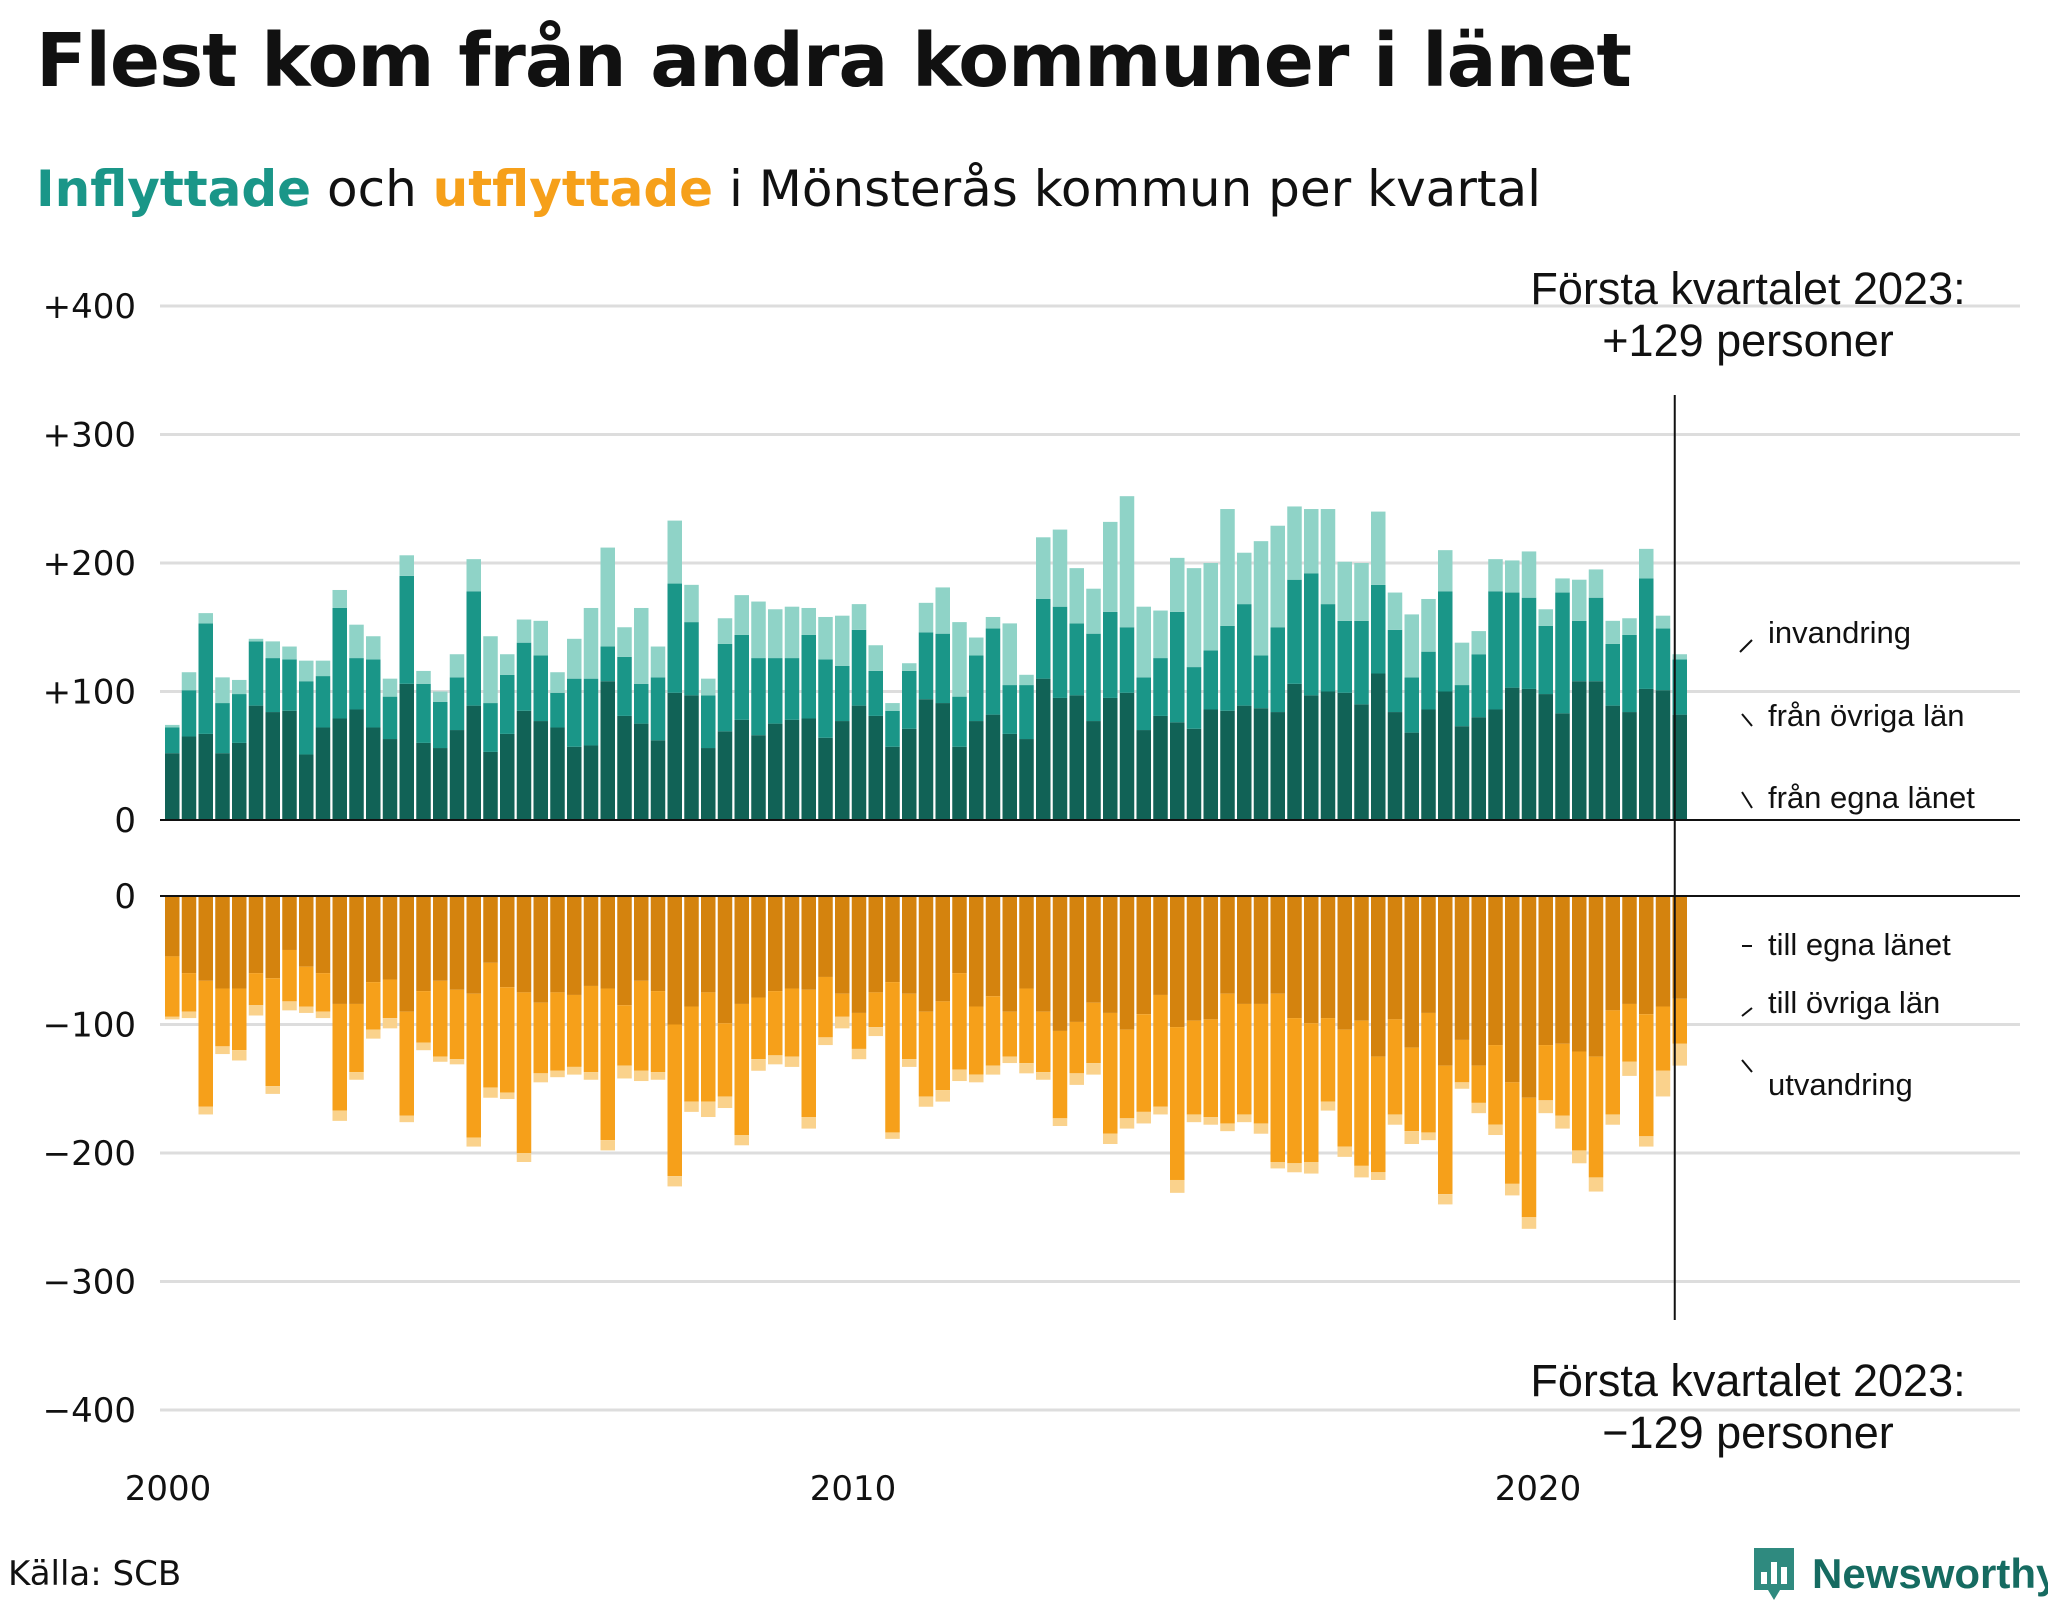  What do you see at coordinates (125, 821) in the screenshot?
I see `y-tick-label-top: 0` at bounding box center [125, 821].